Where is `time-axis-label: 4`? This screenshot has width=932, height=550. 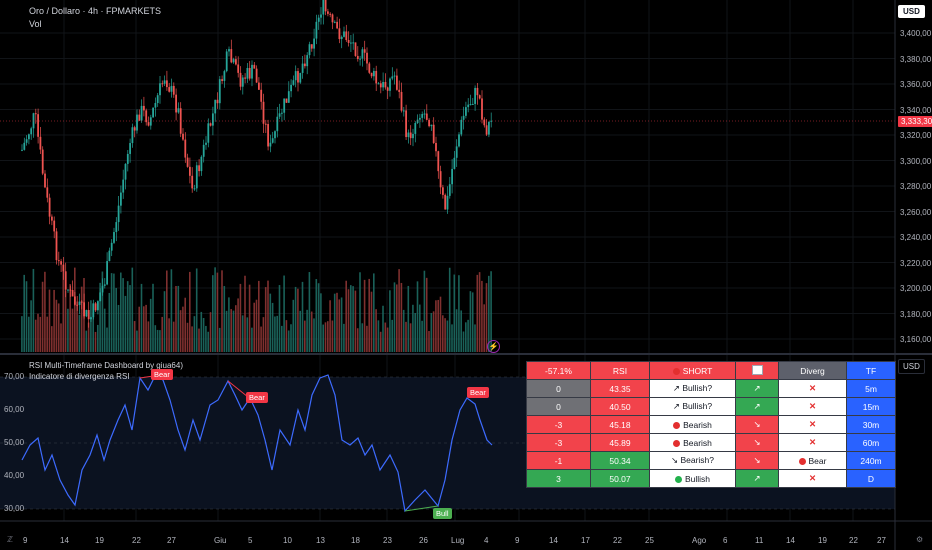
time-axis-label: 4 is located at coordinates (486, 540).